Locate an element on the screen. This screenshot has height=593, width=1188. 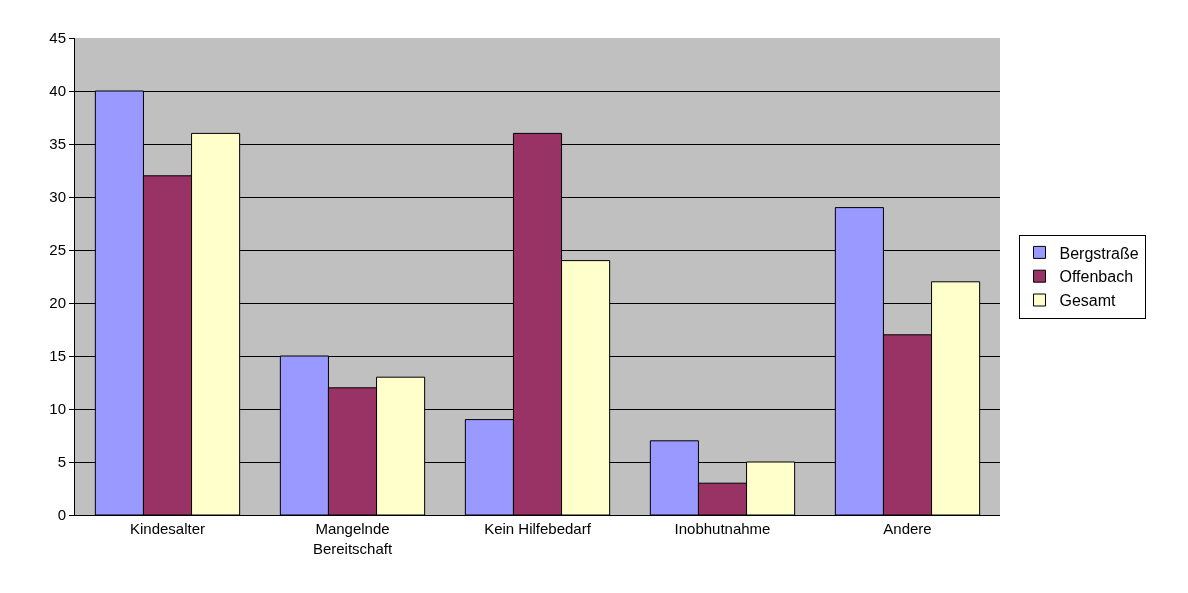
x-tick-label: Mangelnde Bereitschaft is located at coordinates (352, 538).